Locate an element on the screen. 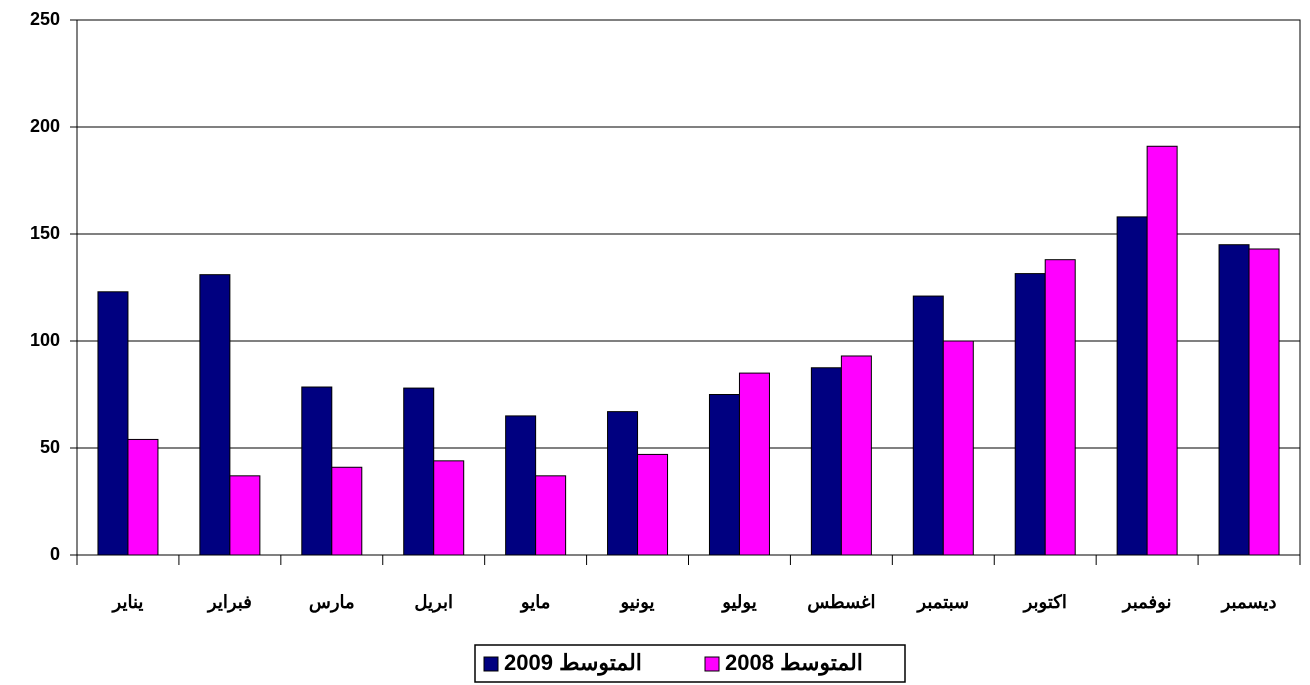 The image size is (1310, 685). legend-label: المتوسط 2009 is located at coordinates (573, 663).